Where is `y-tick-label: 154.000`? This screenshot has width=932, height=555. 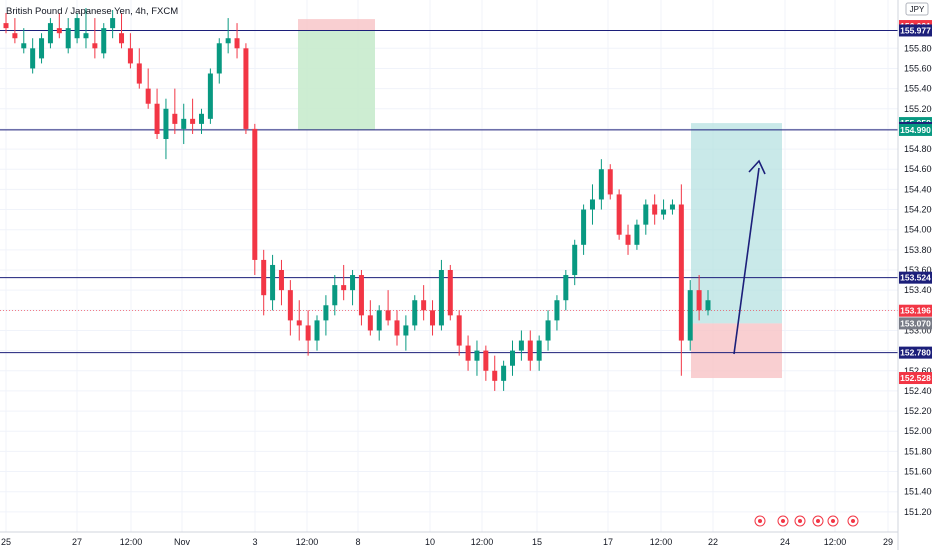
y-tick-label: 154.000 is located at coordinates (918, 230).